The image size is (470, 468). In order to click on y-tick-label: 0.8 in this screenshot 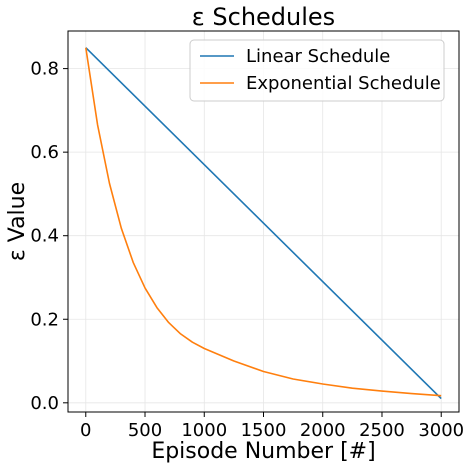, I will do `click(44, 69)`.